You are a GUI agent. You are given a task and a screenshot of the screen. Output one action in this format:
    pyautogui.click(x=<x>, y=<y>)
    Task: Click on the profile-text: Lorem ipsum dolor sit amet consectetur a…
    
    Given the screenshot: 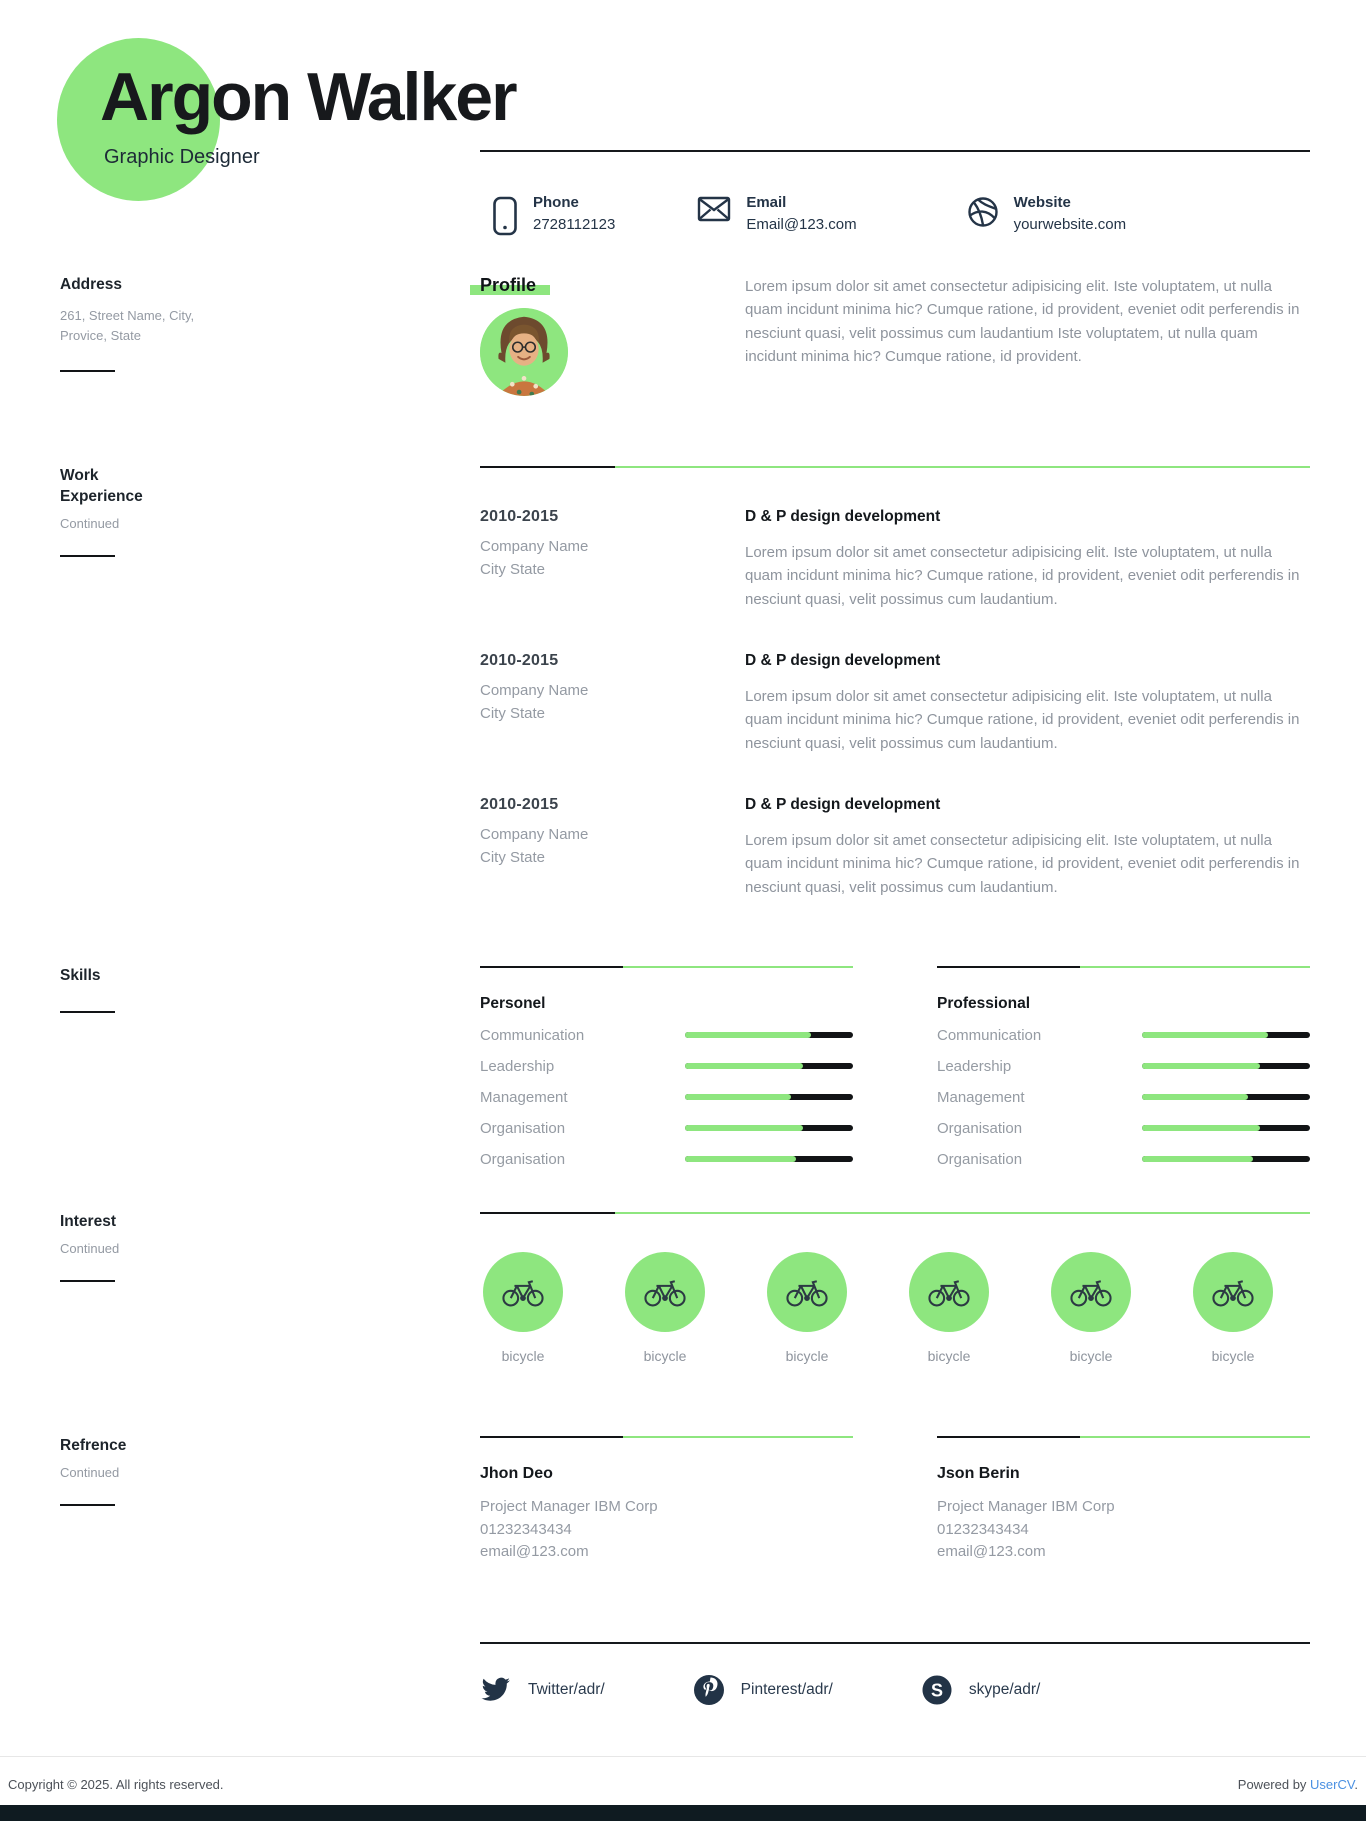 What is the action you would take?
    pyautogui.click(x=1022, y=321)
    